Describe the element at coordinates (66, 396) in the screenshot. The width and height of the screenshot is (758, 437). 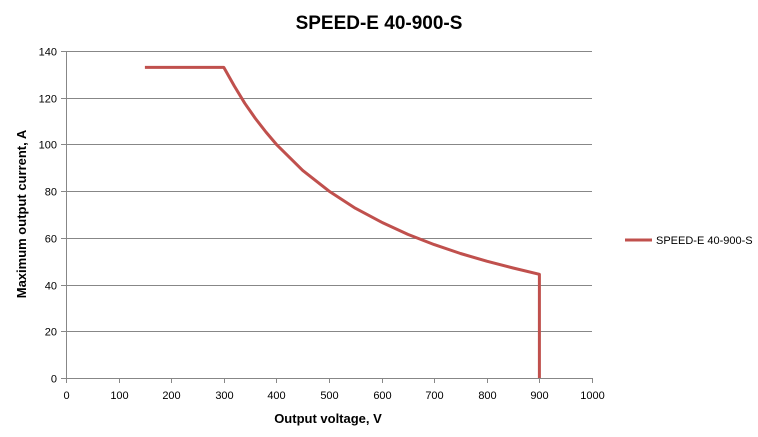
I see `x-tick-label: 0` at that location.